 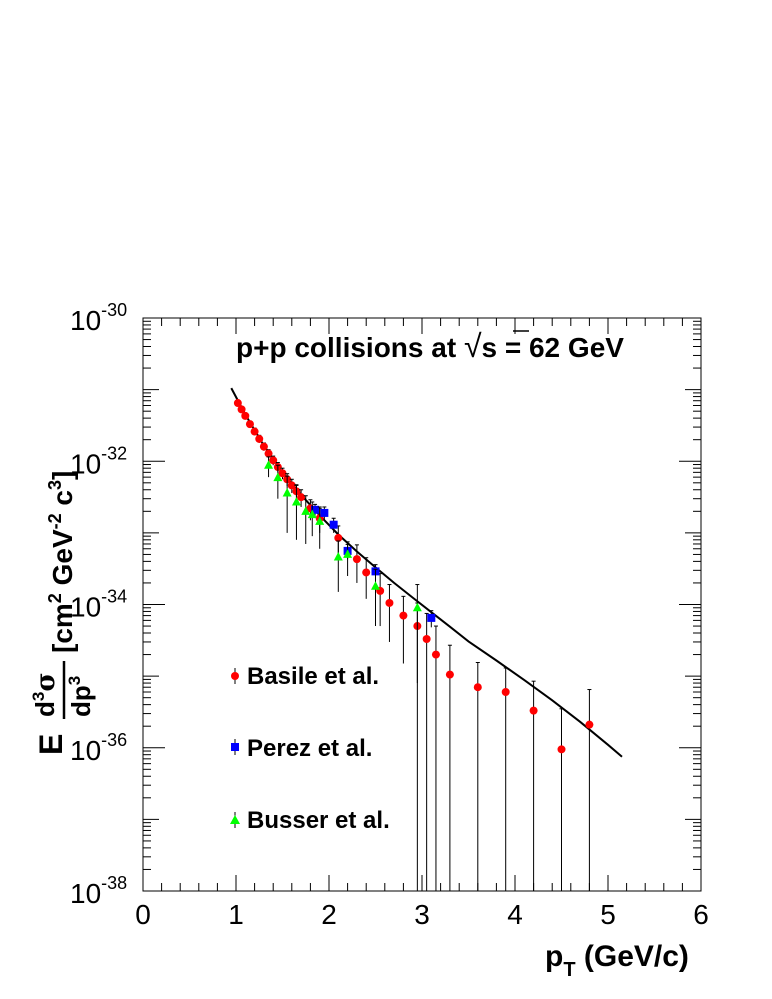 I want to click on y-label-E: E, so click(x=51, y=744).